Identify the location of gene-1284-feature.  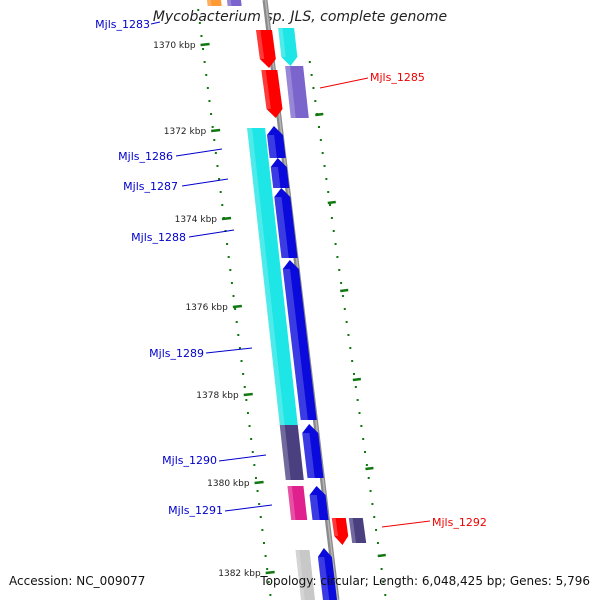
(234, 3).